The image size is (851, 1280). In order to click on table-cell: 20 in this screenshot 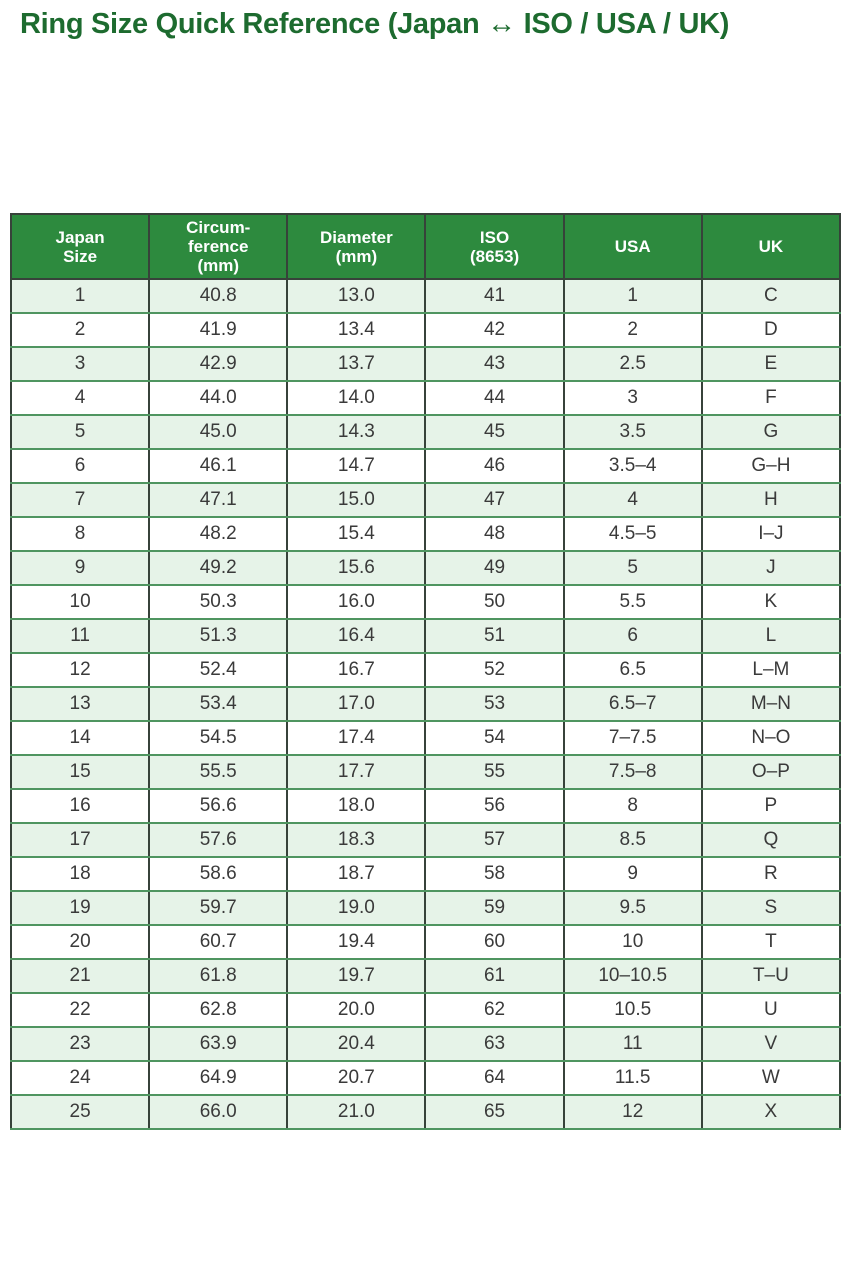, I will do `click(80, 942)`.